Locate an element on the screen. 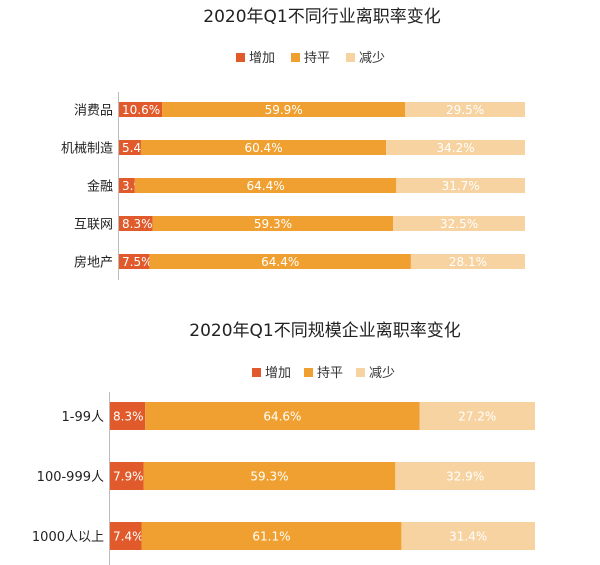 The height and width of the screenshot is (565, 600). data-label-3-series-0: 8.3% is located at coordinates (137, 224).